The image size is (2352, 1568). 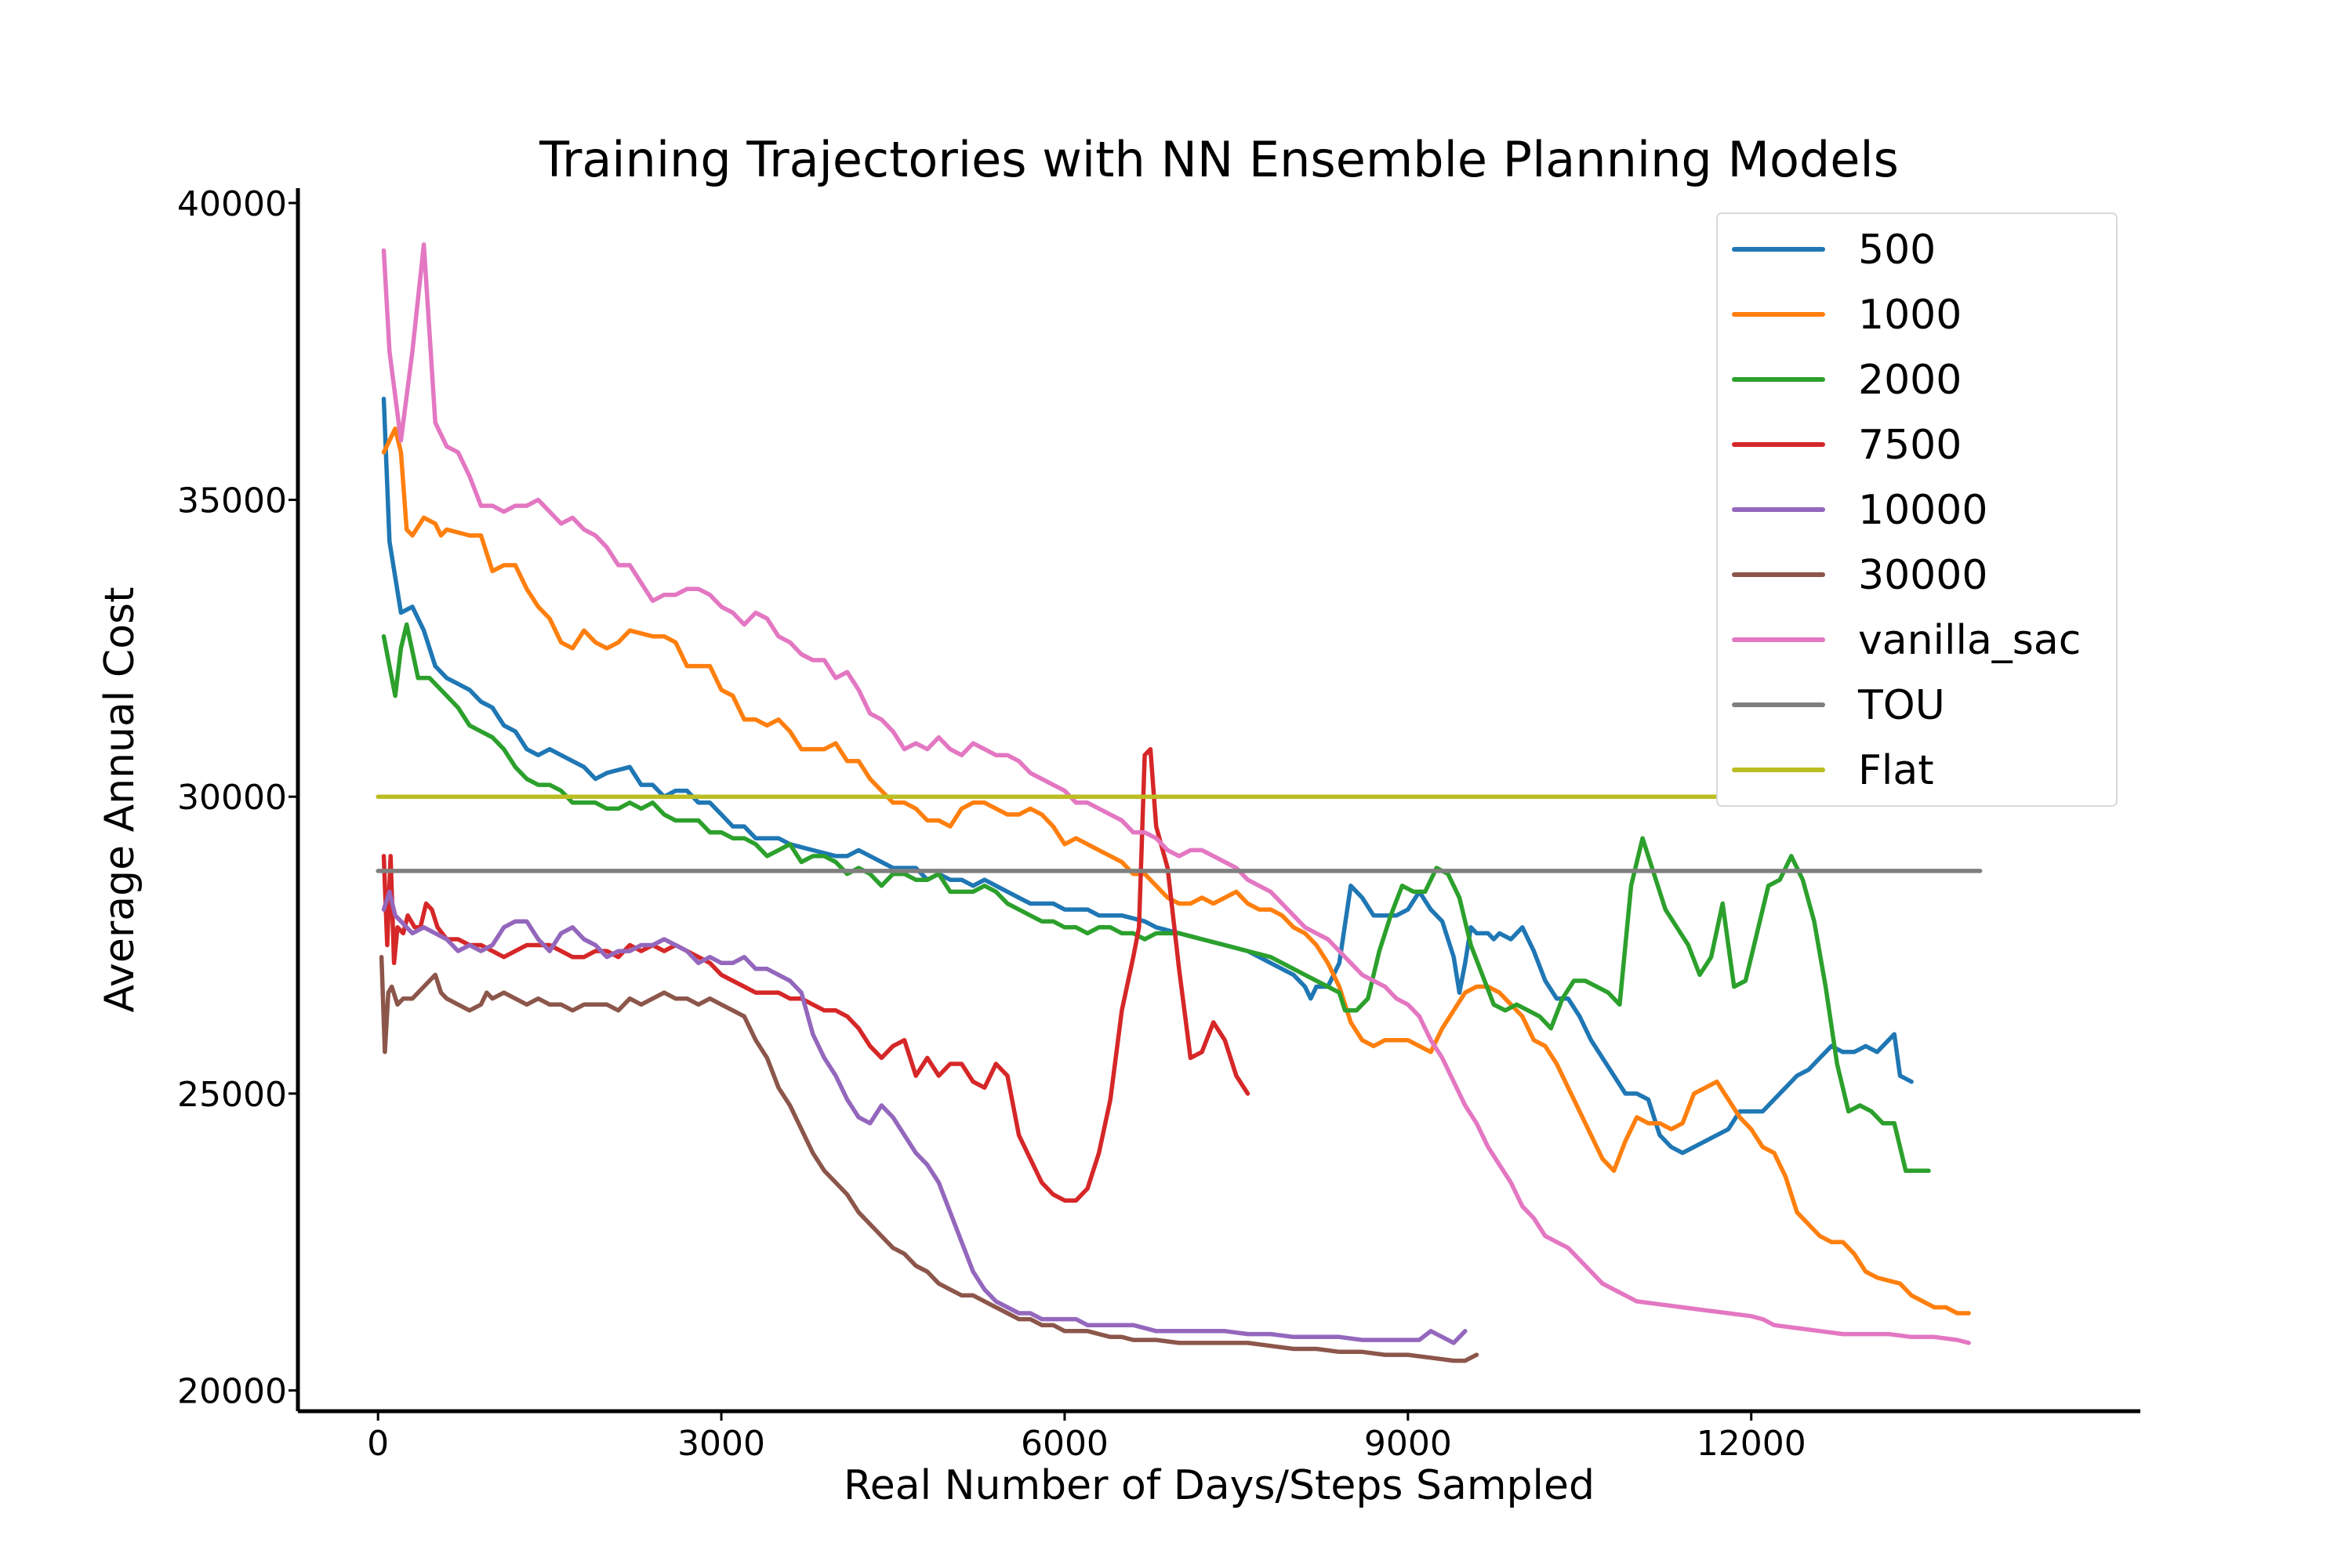 What do you see at coordinates (1896, 770) in the screenshot?
I see `legend-label-flat: Flat` at bounding box center [1896, 770].